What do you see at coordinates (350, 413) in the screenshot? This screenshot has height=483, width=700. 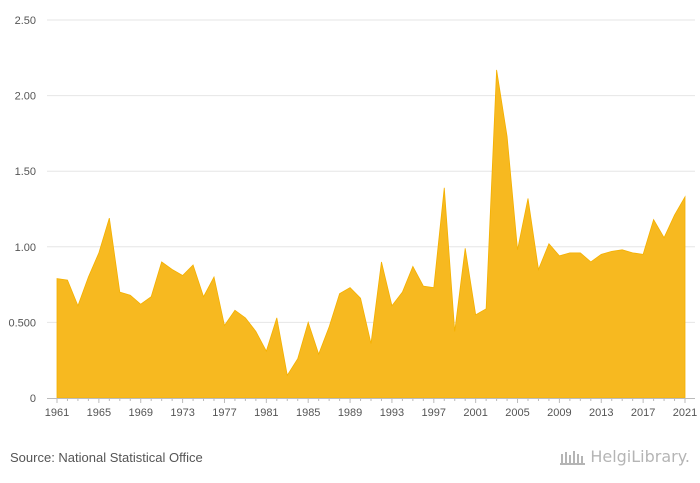 I see `x-tick-label: 1989` at bounding box center [350, 413].